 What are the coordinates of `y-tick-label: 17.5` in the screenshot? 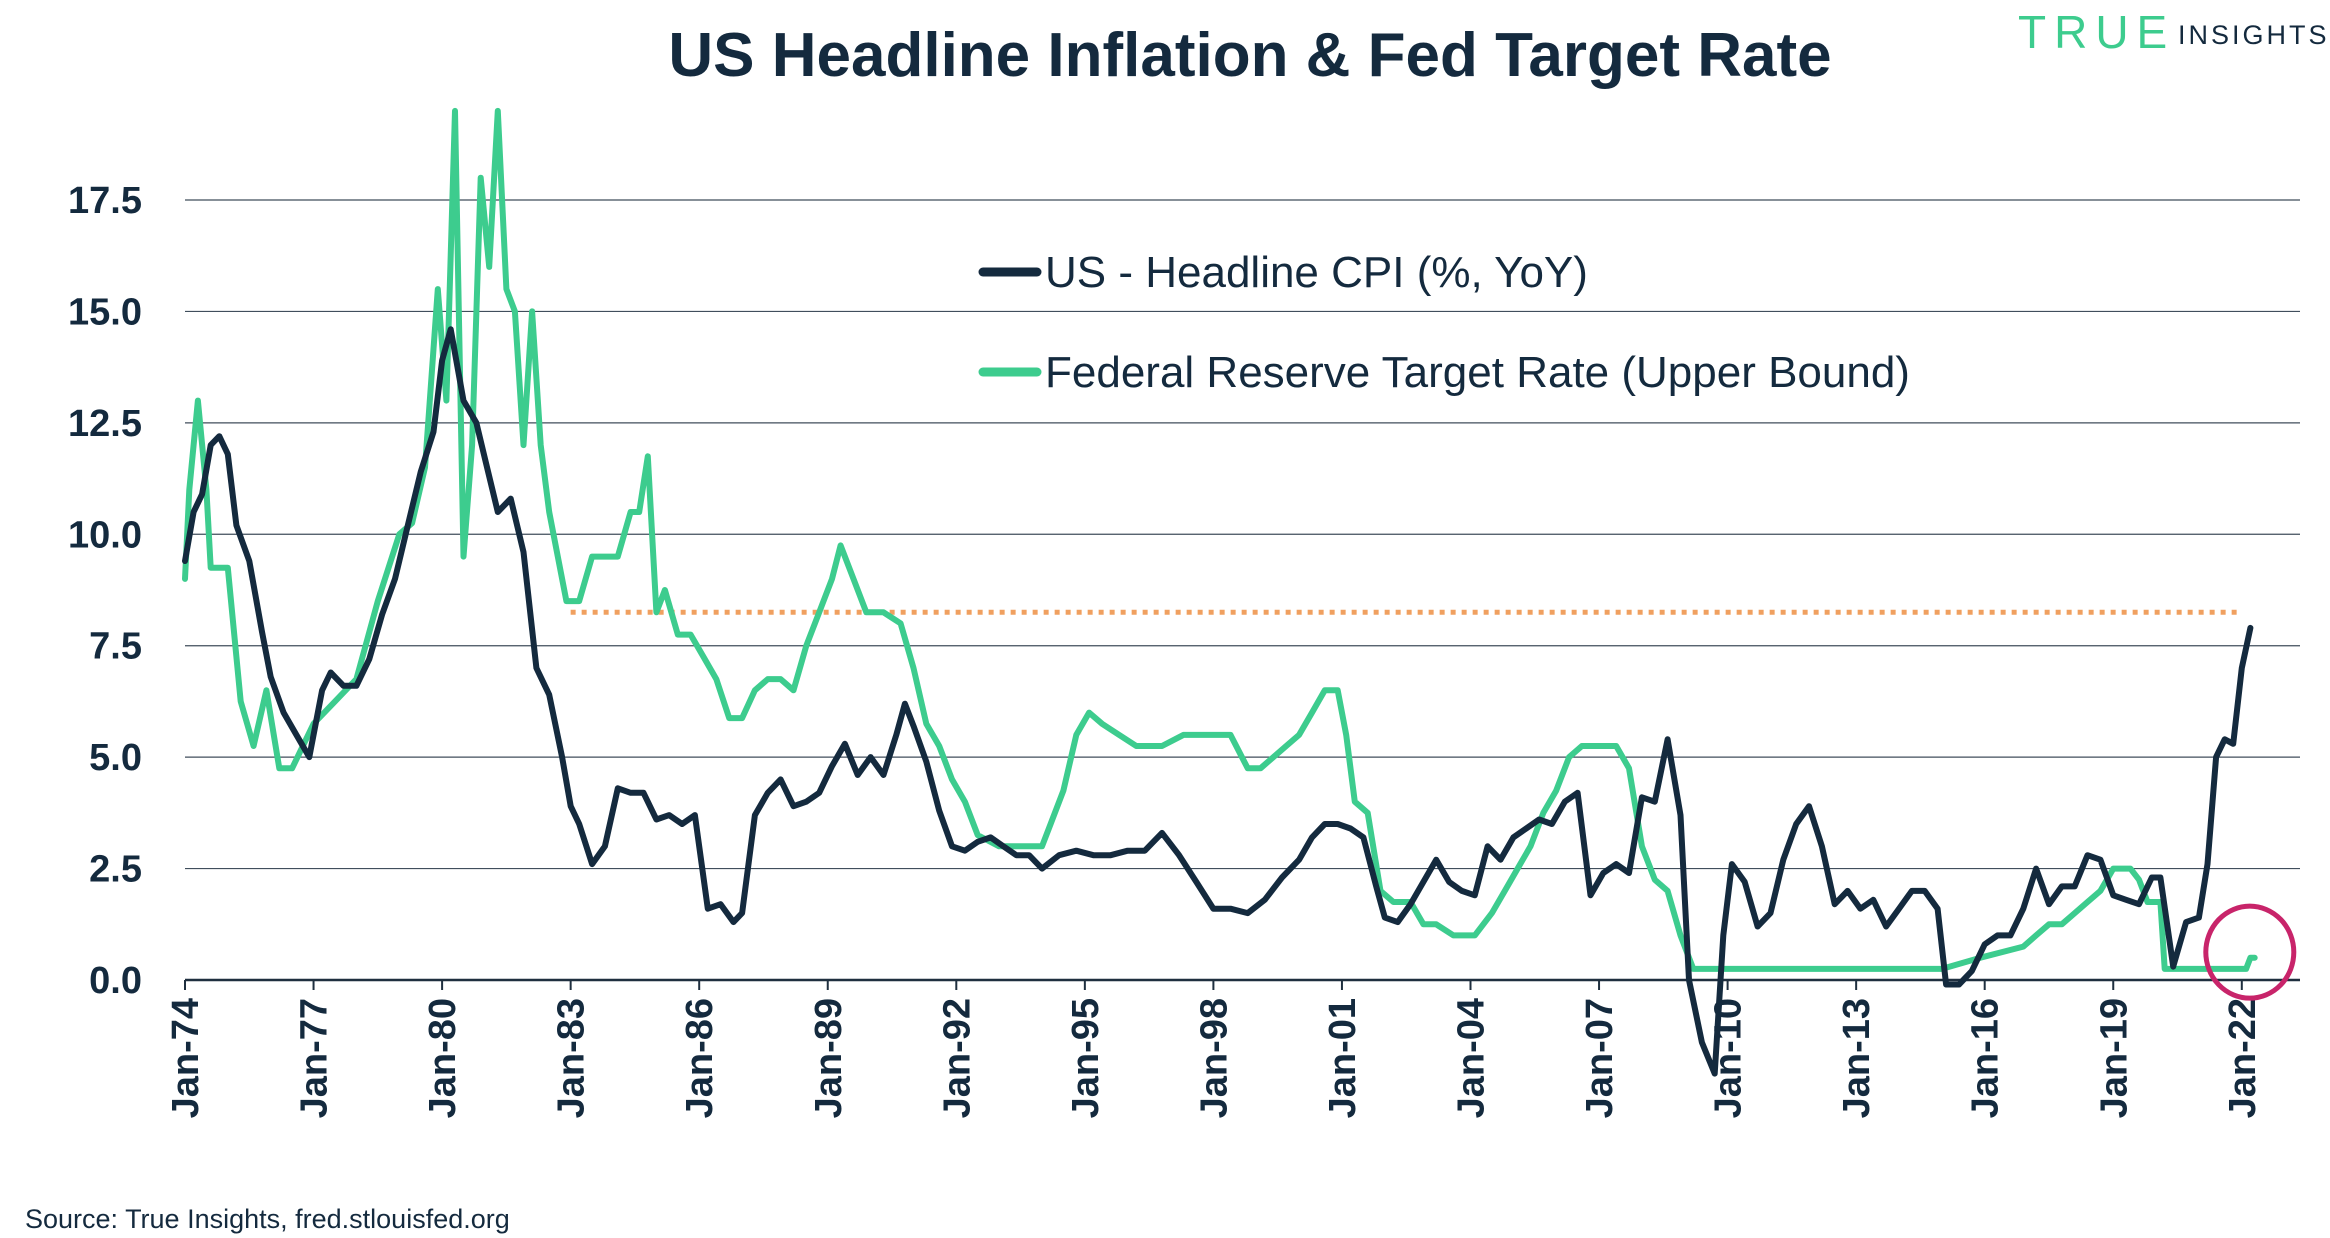 It's located at (105, 201).